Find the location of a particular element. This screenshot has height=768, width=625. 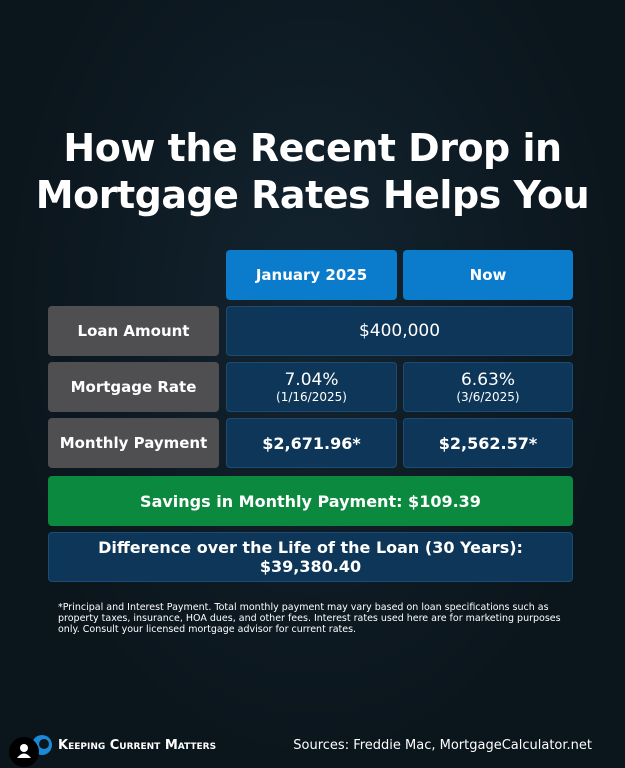

rate-date: (3/6/2025) is located at coordinates (488, 397).